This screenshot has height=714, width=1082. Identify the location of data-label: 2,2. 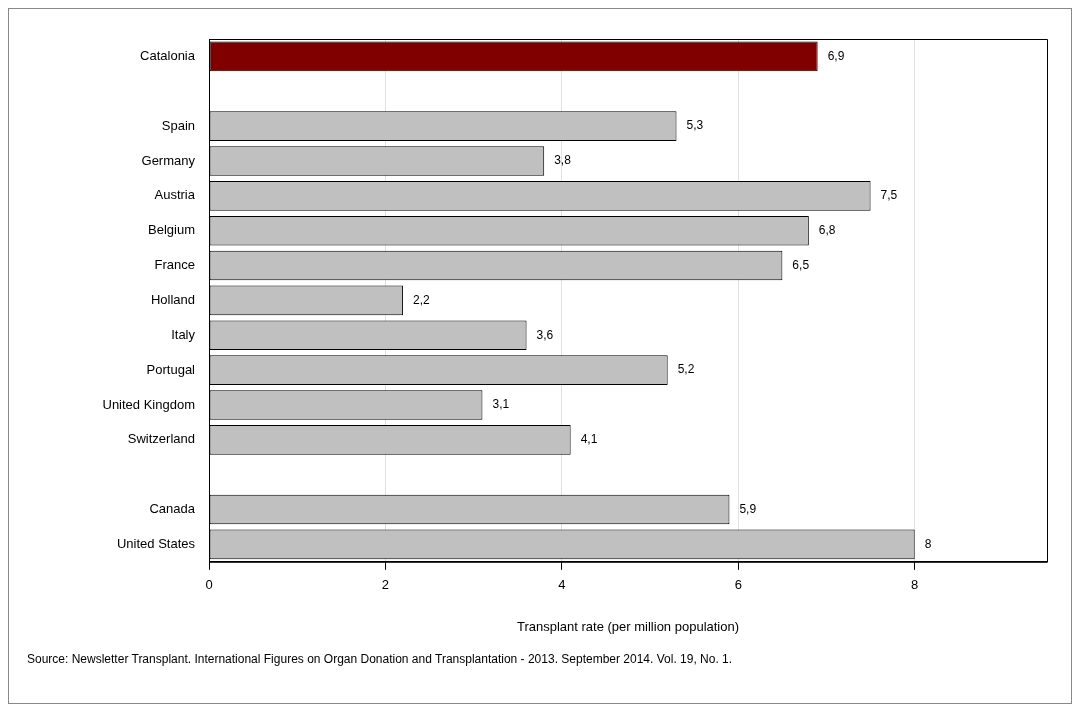
(422, 299).